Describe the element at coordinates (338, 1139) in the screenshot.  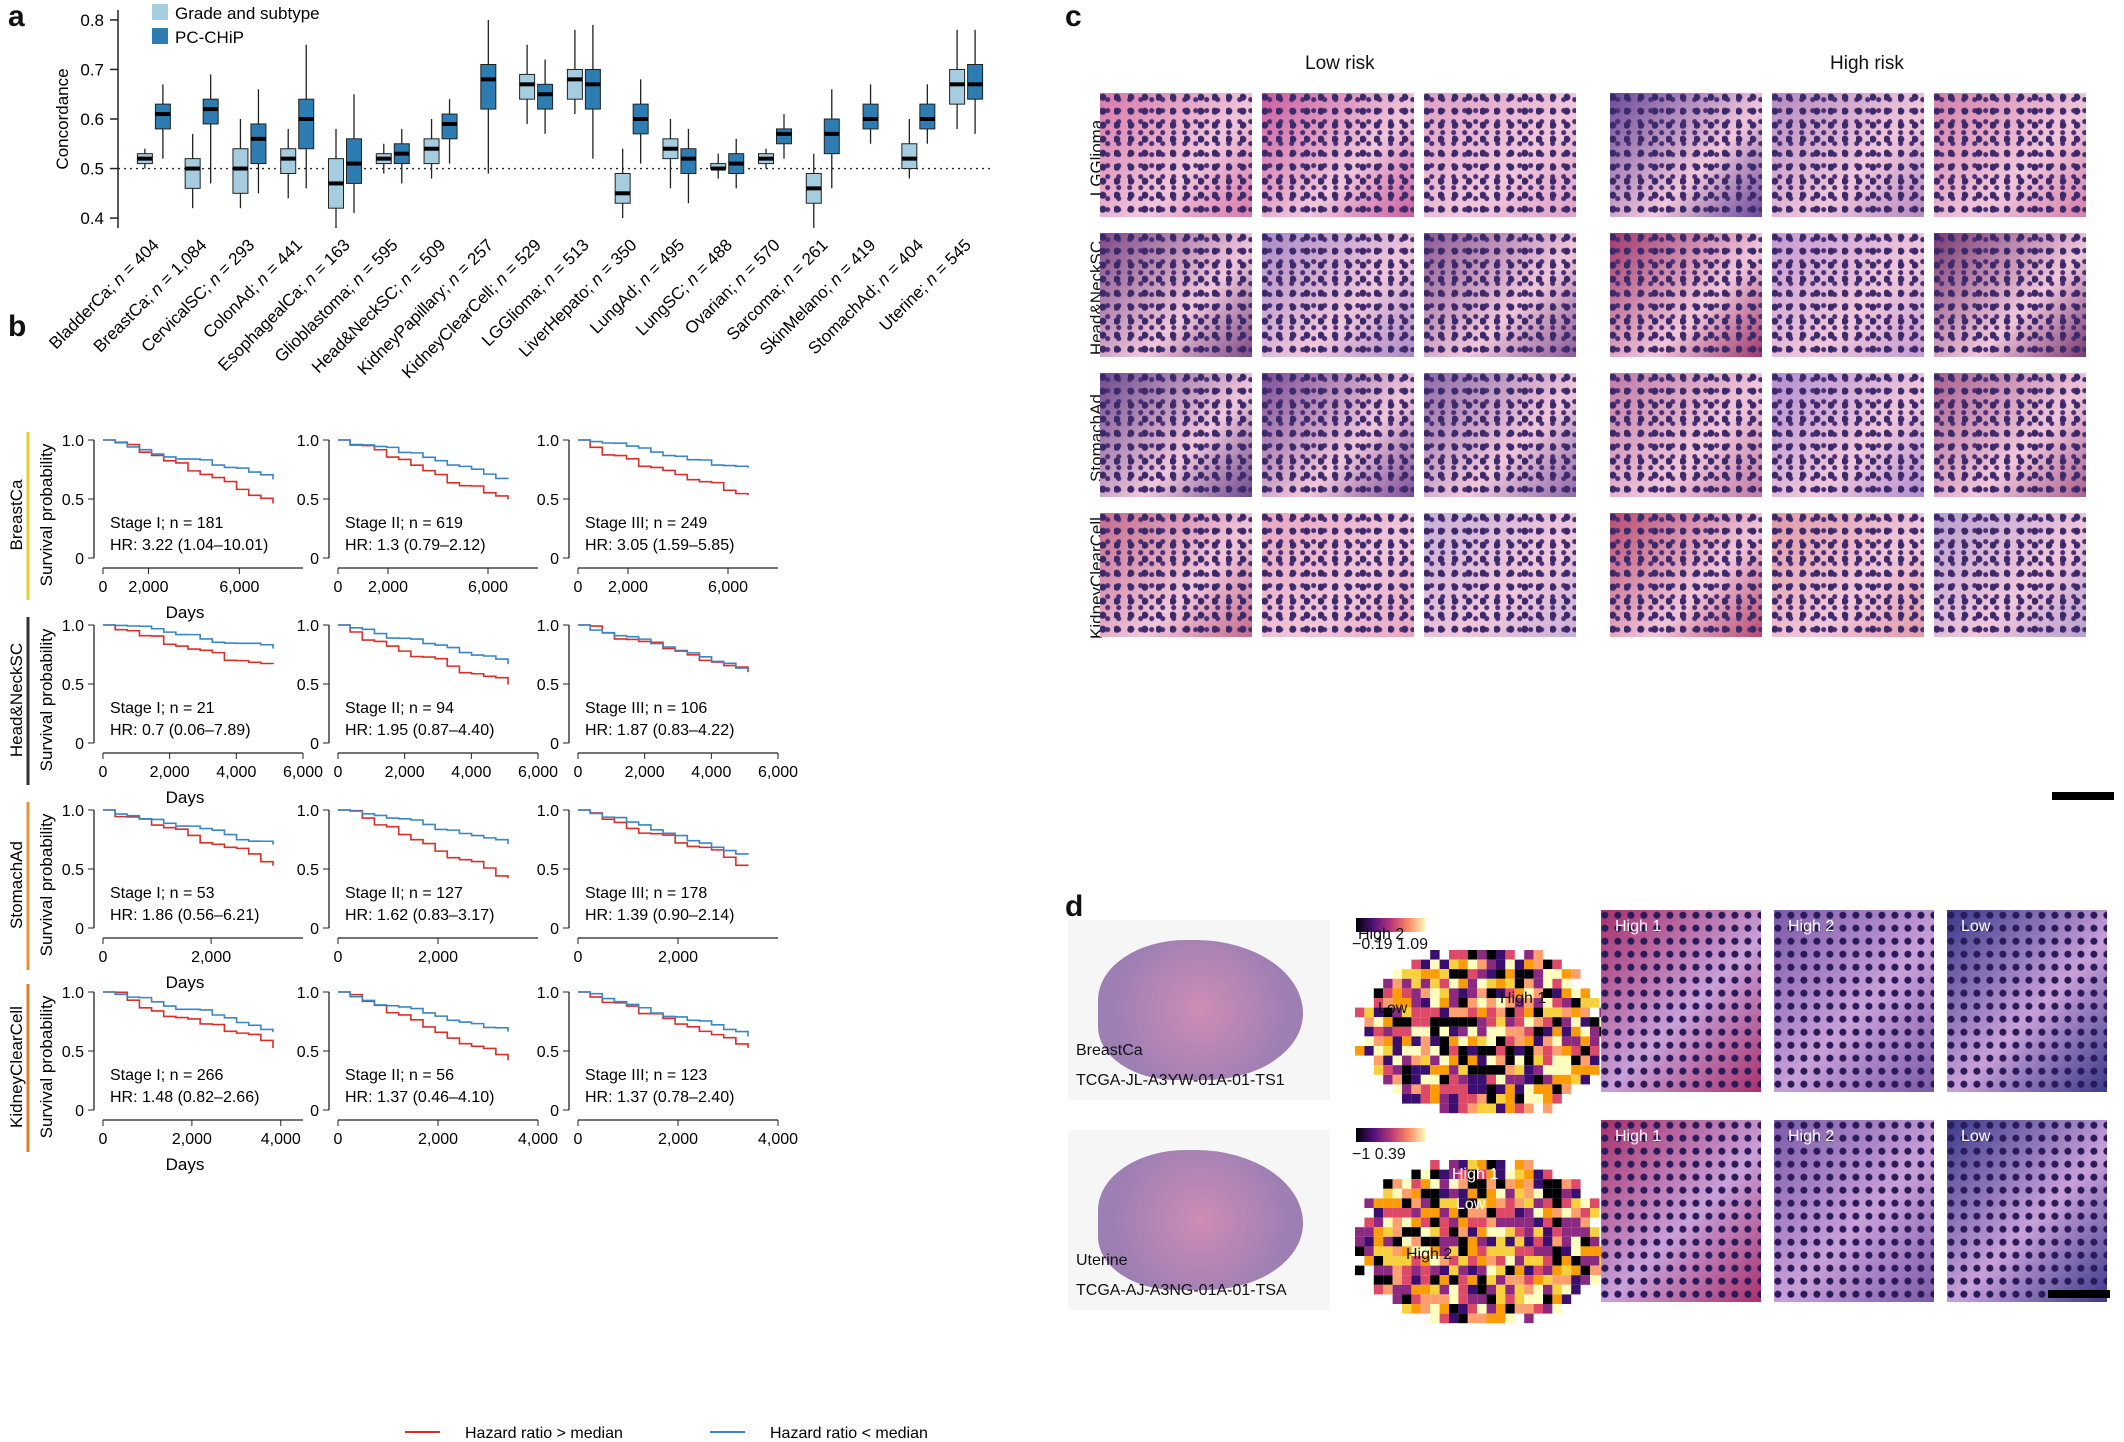
I see `km-x-tick-label: 0` at that location.